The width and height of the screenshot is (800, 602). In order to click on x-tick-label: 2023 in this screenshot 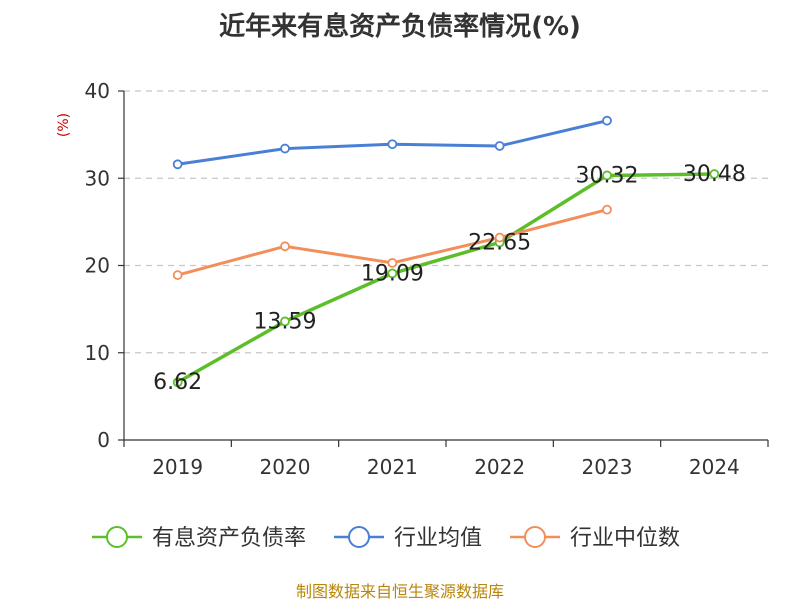, I will do `click(607, 467)`.